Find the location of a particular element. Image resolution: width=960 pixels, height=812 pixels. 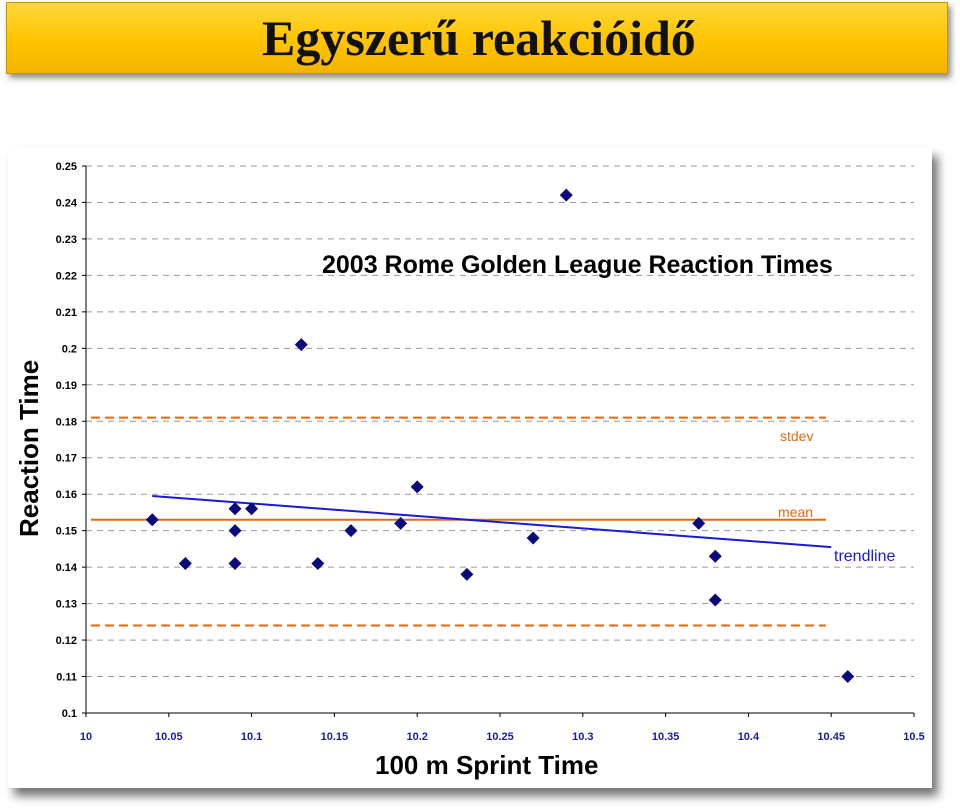

x-tick-label: 10.25 is located at coordinates (500, 737).